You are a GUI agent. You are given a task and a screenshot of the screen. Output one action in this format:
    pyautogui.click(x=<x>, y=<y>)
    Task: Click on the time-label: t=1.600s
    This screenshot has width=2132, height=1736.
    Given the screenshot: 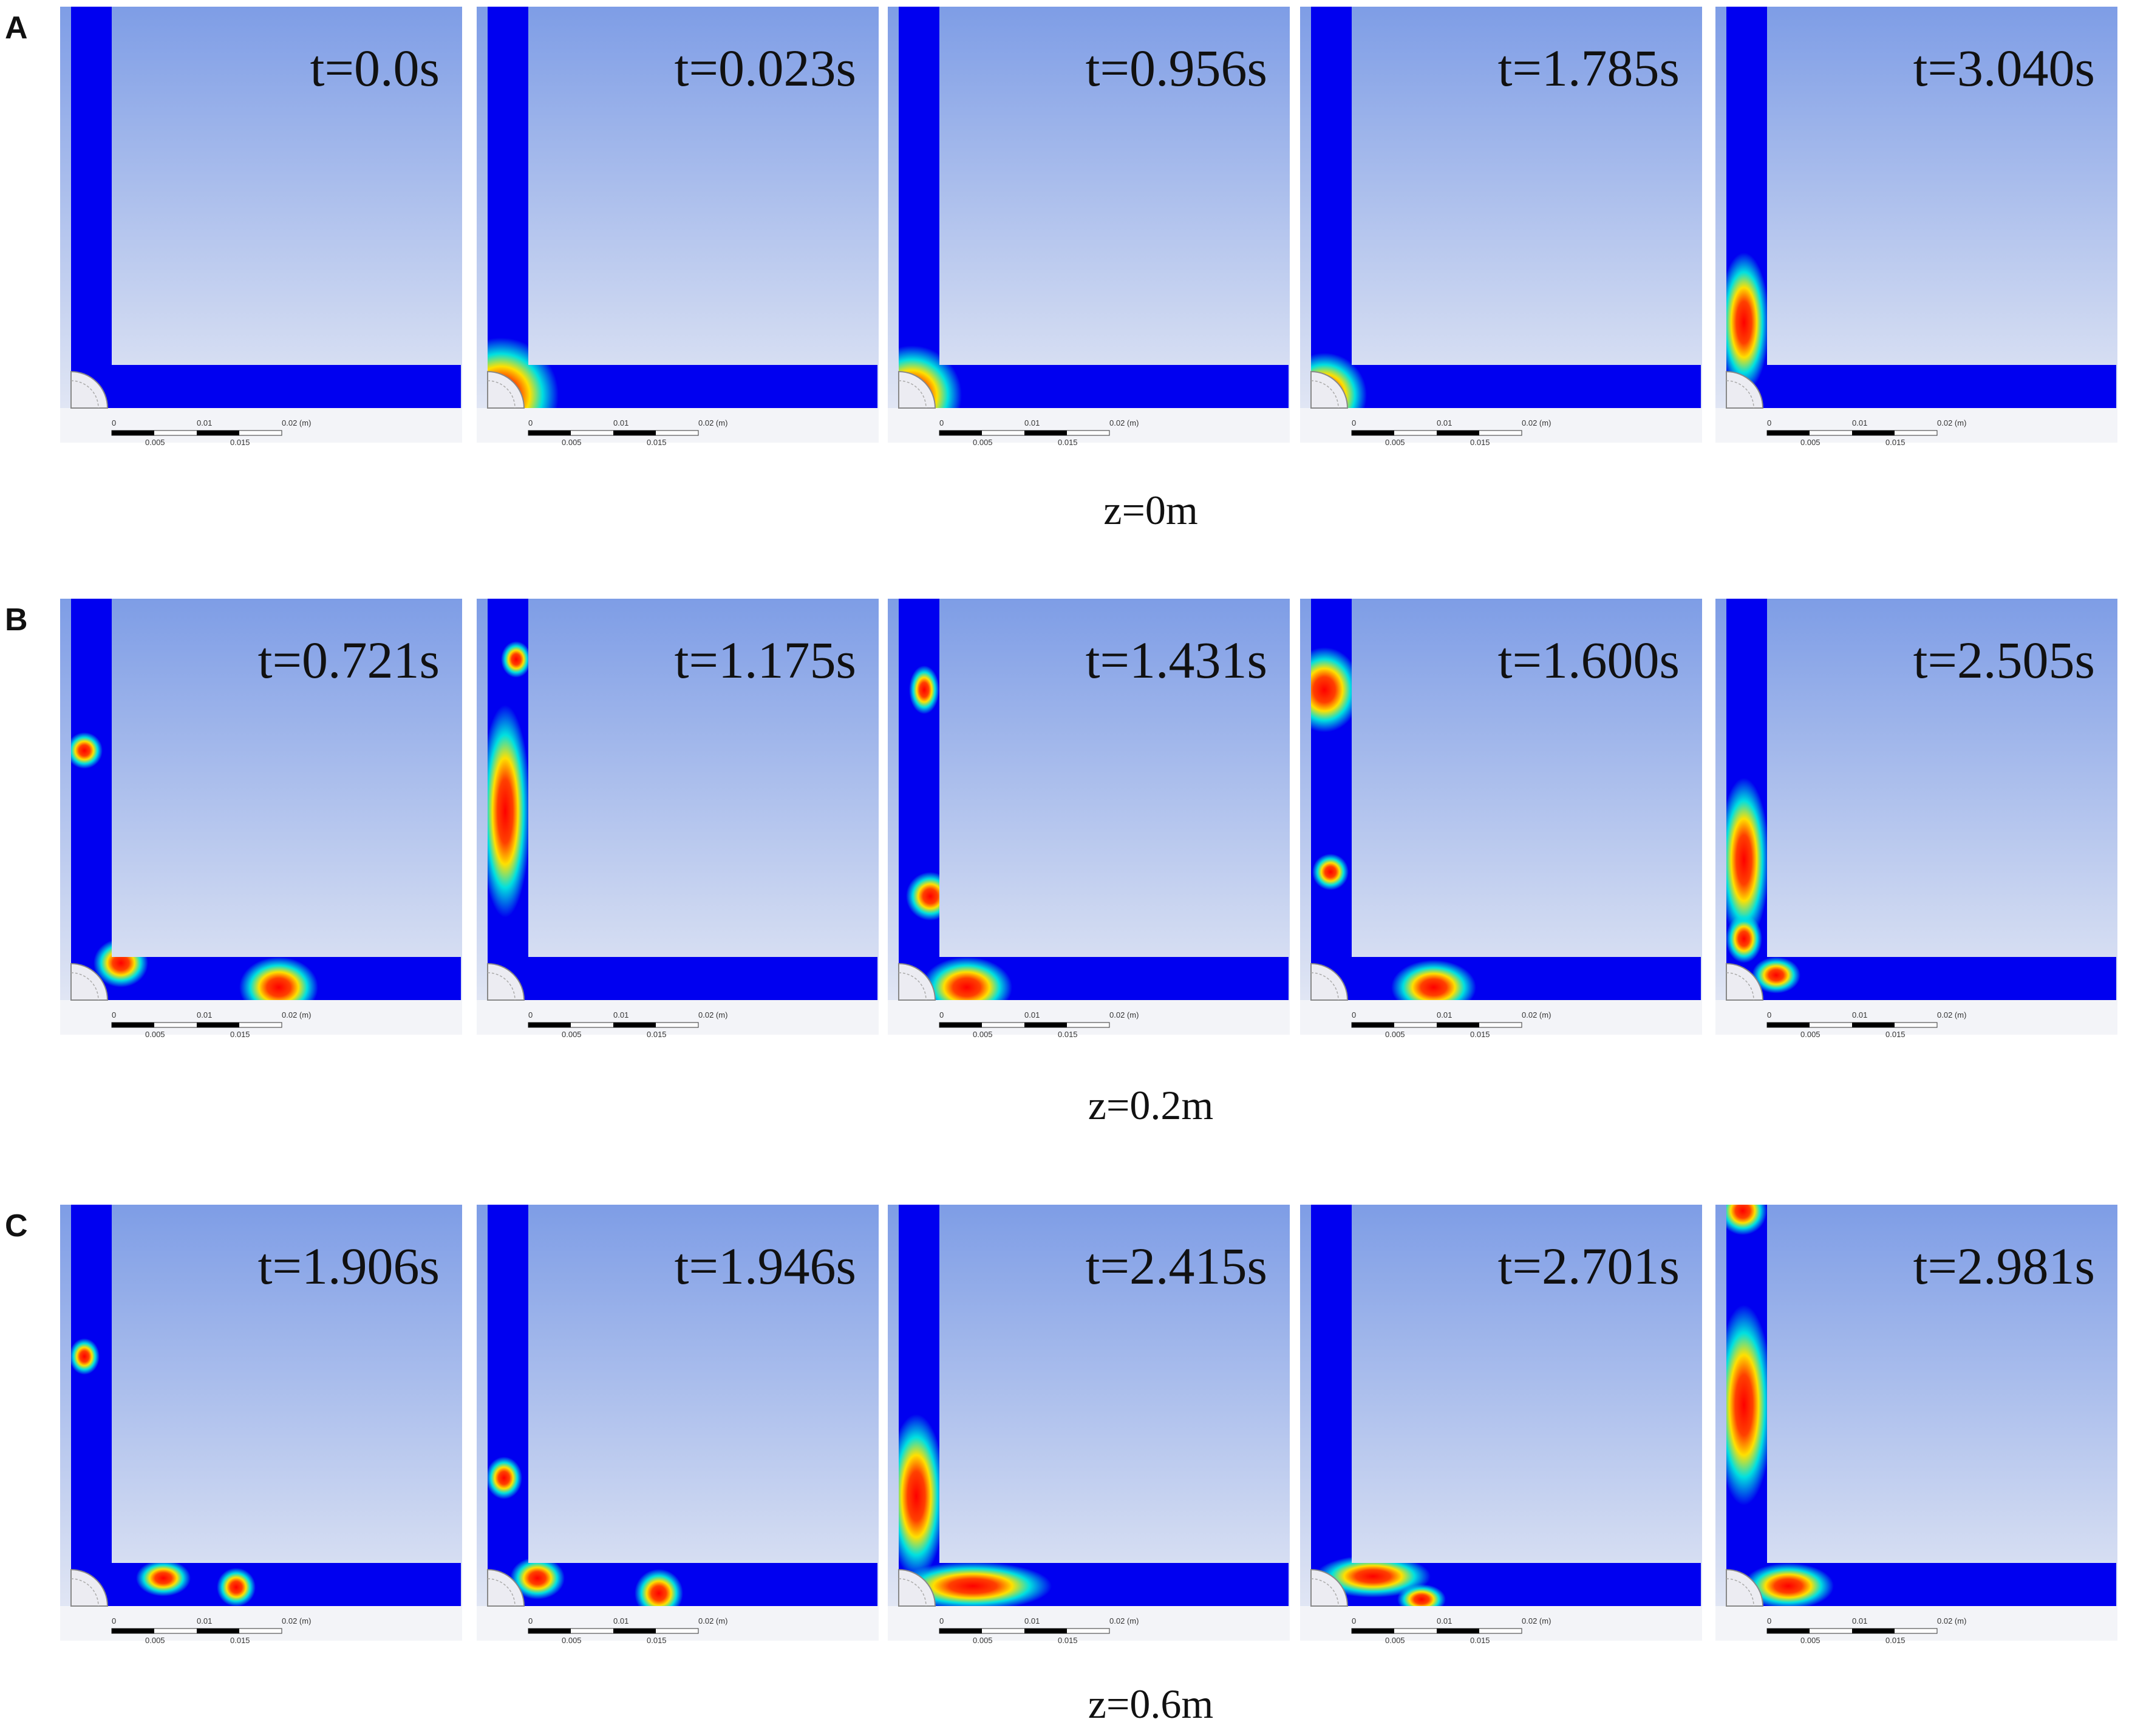 What is the action you would take?
    pyautogui.click(x=1589, y=660)
    